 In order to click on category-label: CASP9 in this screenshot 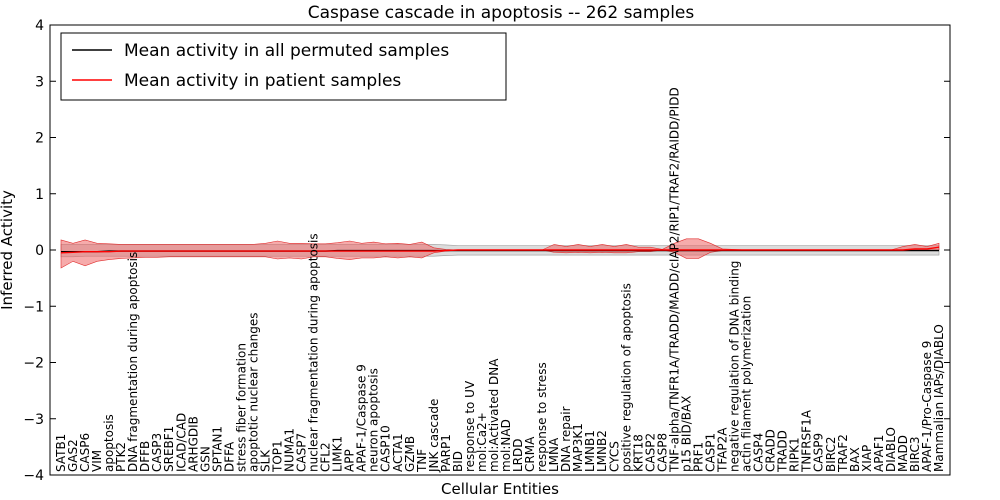, I will do `click(819, 452)`.